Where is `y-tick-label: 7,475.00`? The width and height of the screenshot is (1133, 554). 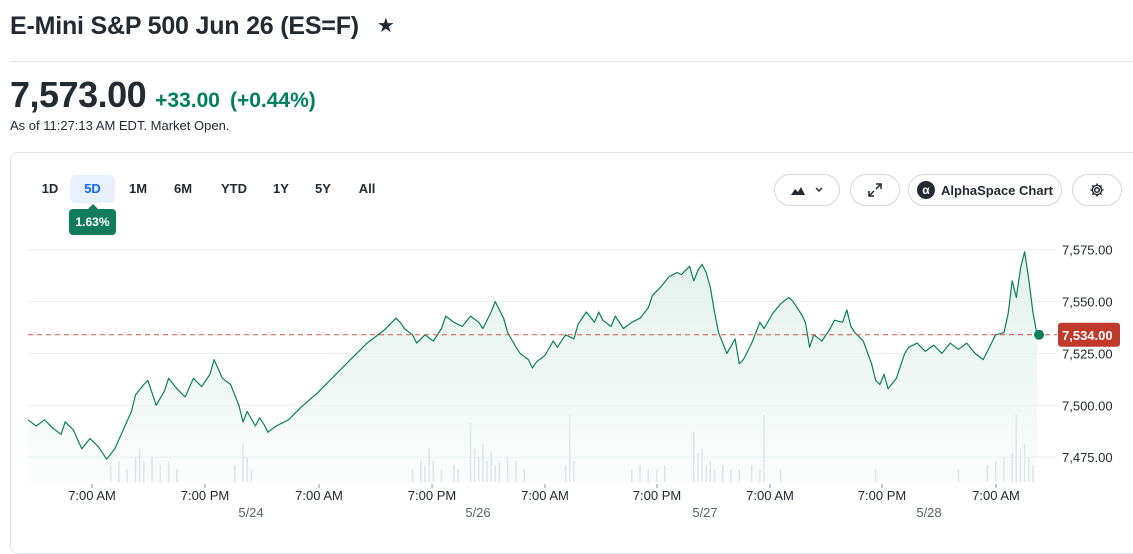 y-tick-label: 7,475.00 is located at coordinates (1087, 457).